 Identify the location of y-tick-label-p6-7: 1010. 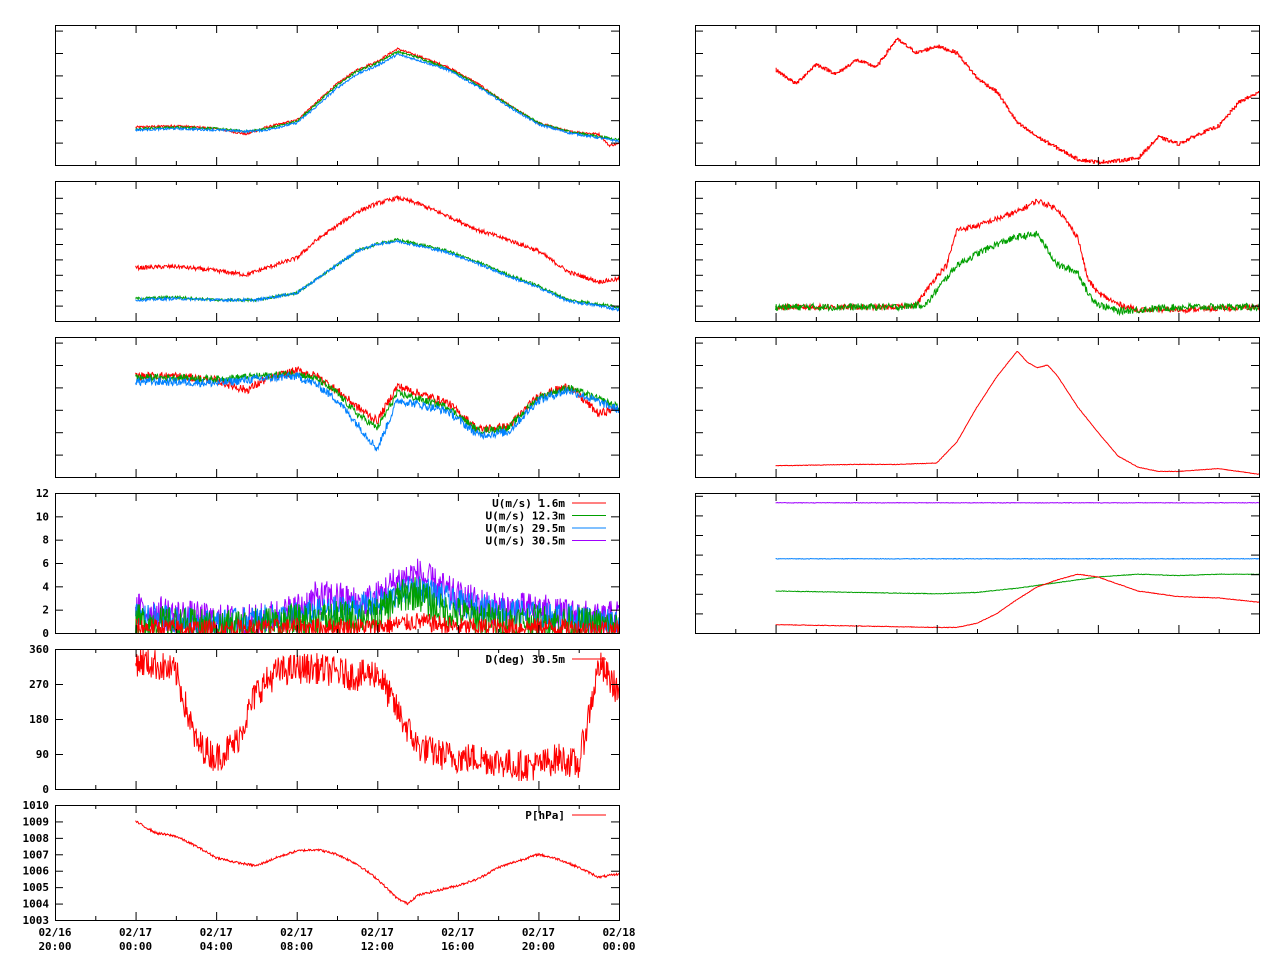
(36, 805).